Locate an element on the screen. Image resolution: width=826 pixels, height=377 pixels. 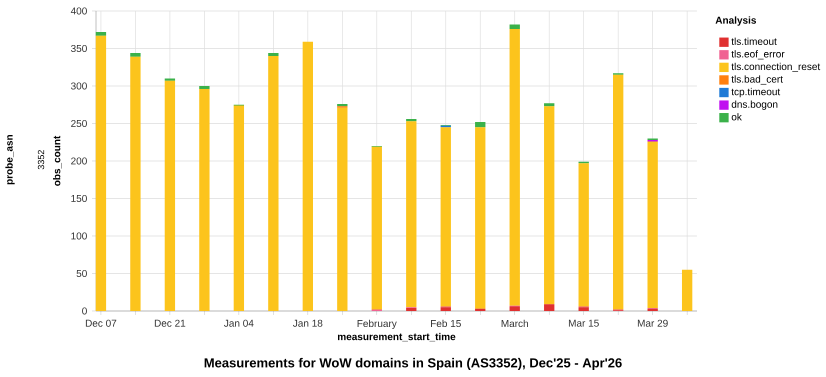
x-axis-title: measurement_start_time is located at coordinates (397, 337).